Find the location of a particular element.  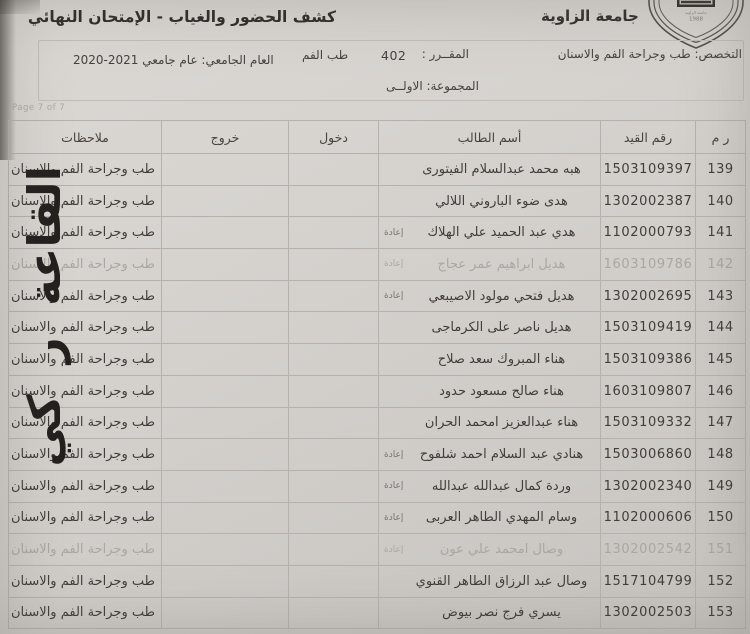

student-name: هديل ابراهيم عمر عجاج is located at coordinates (501, 264).